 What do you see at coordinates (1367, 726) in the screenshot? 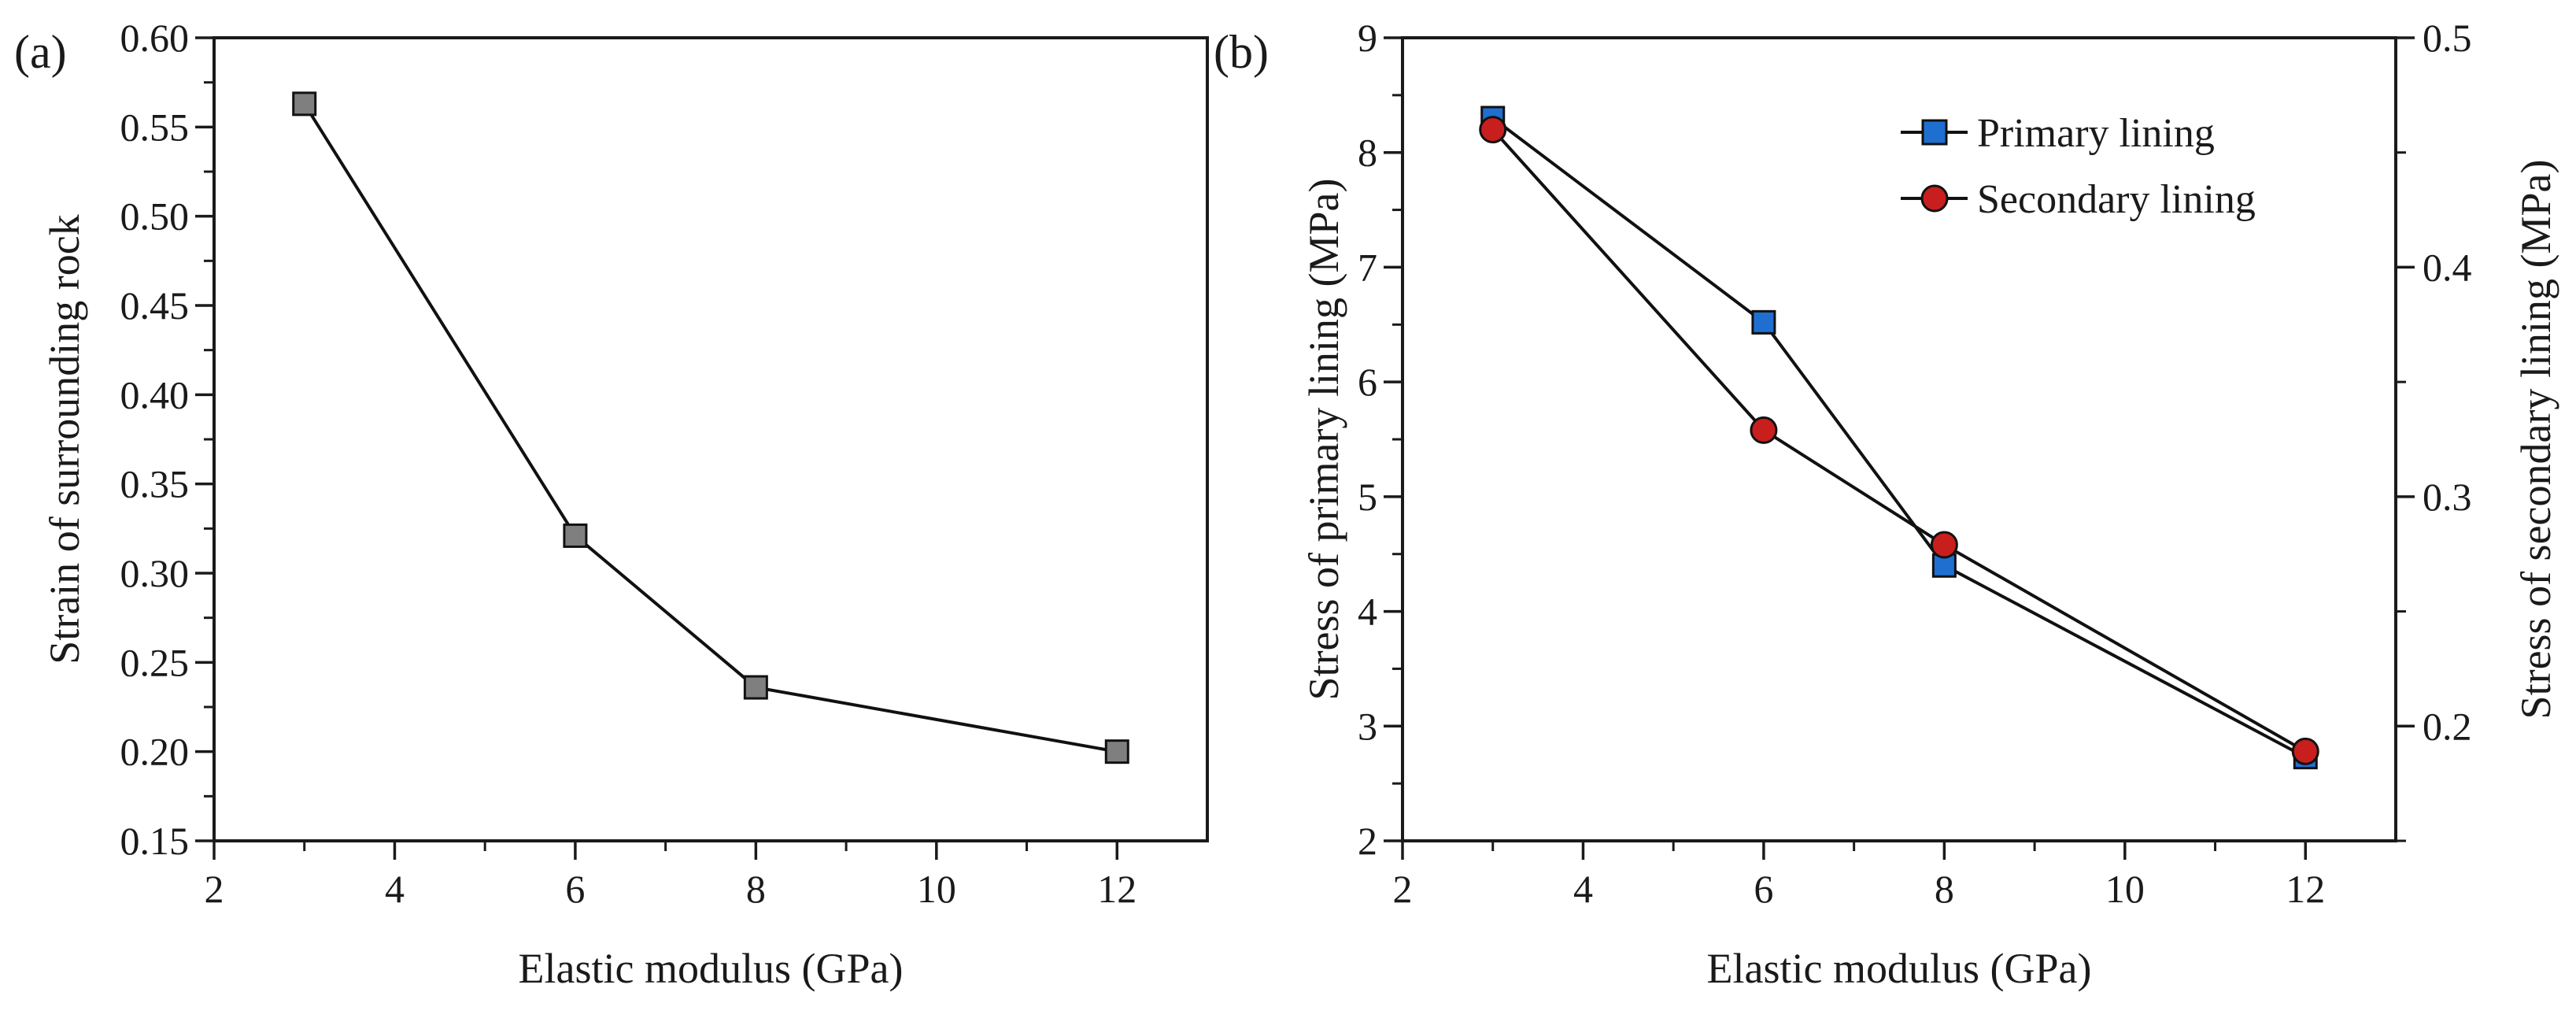
I see `panel-b-y-tick-label: 3` at bounding box center [1367, 726].